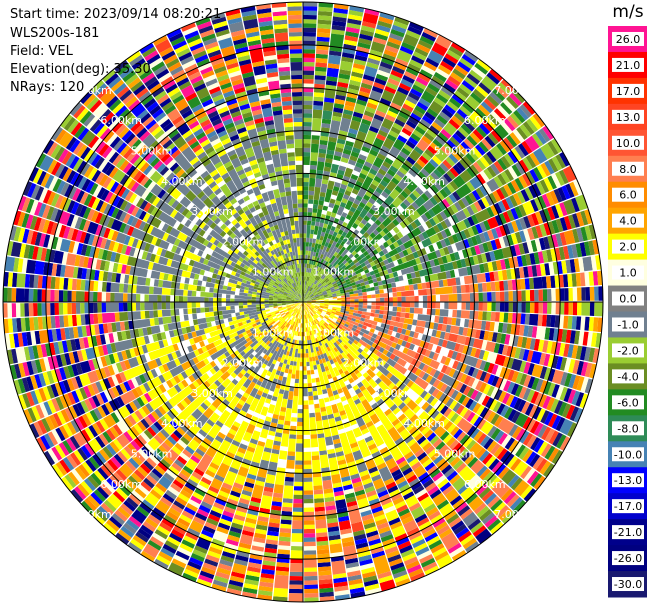 Image resolution: width=647 pixels, height=607 pixels. Describe the element at coordinates (80, 69) in the screenshot. I see `elevation-label: Elevation(deg): 35.30` at that location.